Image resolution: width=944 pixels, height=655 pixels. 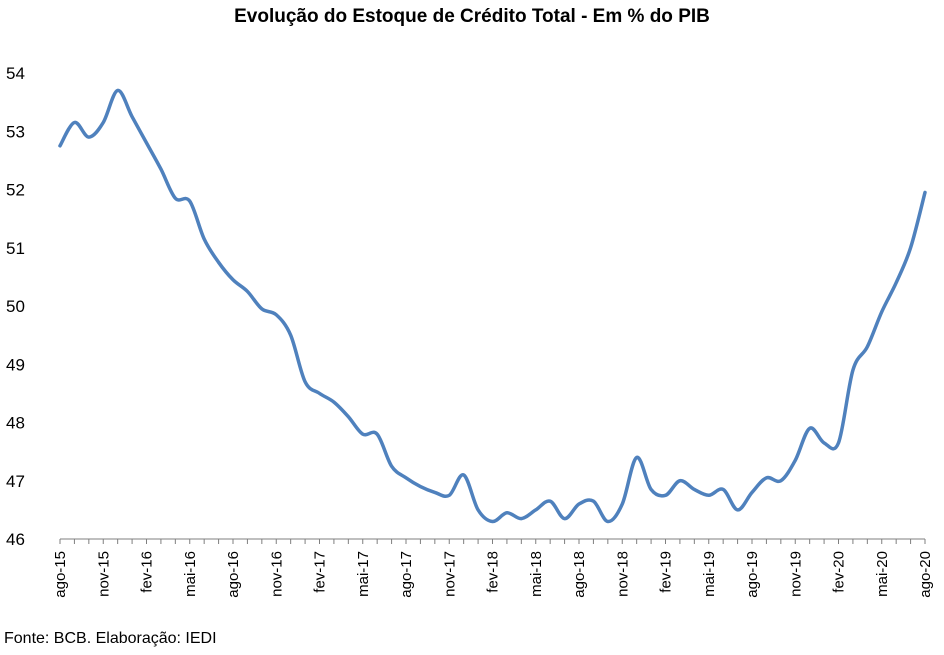 What do you see at coordinates (363, 574) in the screenshot?
I see `x-tick-label: mai-17` at bounding box center [363, 574].